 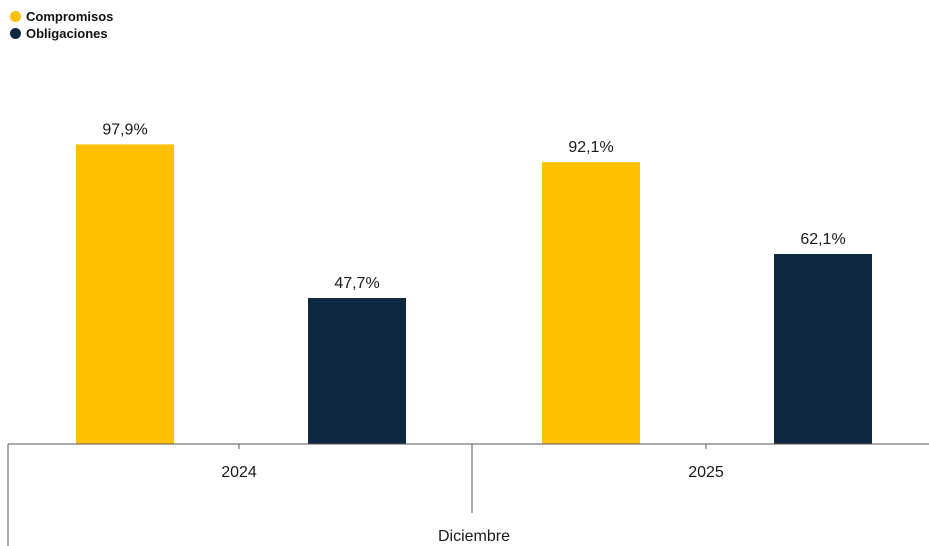 I want to click on legend-swatch-obligaciones, so click(x=15, y=33).